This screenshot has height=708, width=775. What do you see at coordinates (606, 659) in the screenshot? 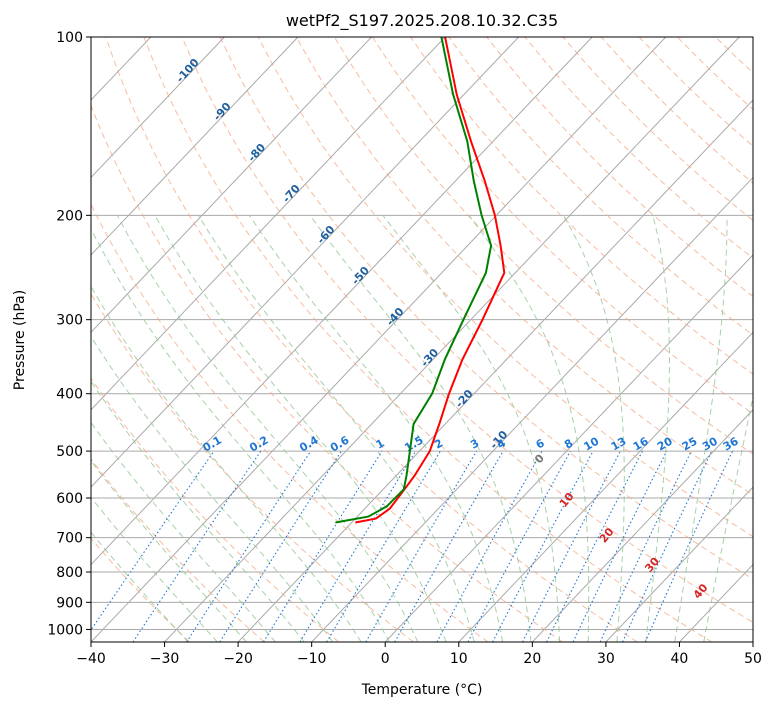
I see `x-tick-label: 30` at bounding box center [606, 659].